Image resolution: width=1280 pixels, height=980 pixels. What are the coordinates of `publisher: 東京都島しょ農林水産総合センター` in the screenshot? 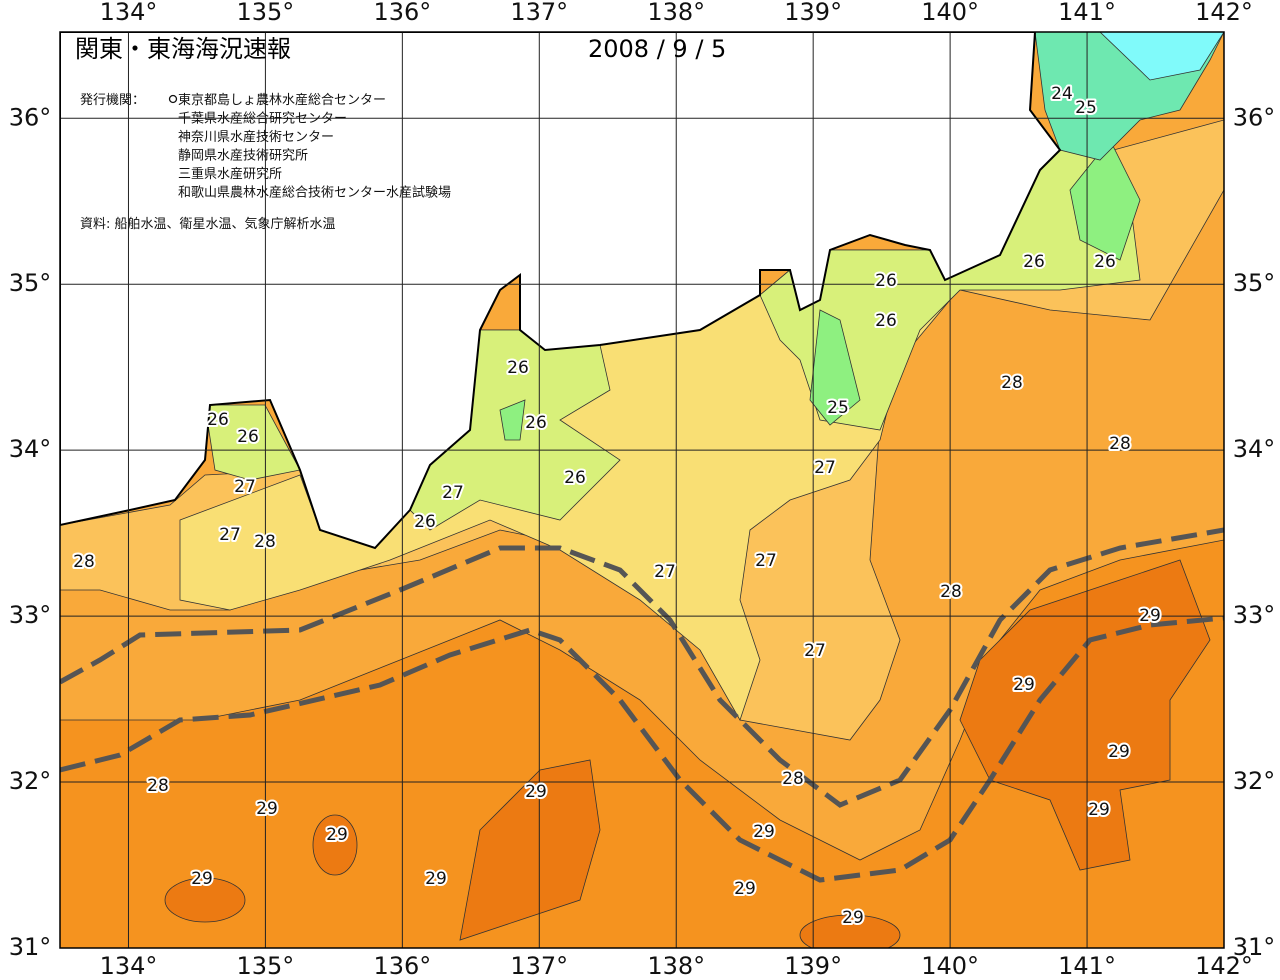 It's located at (282, 100).